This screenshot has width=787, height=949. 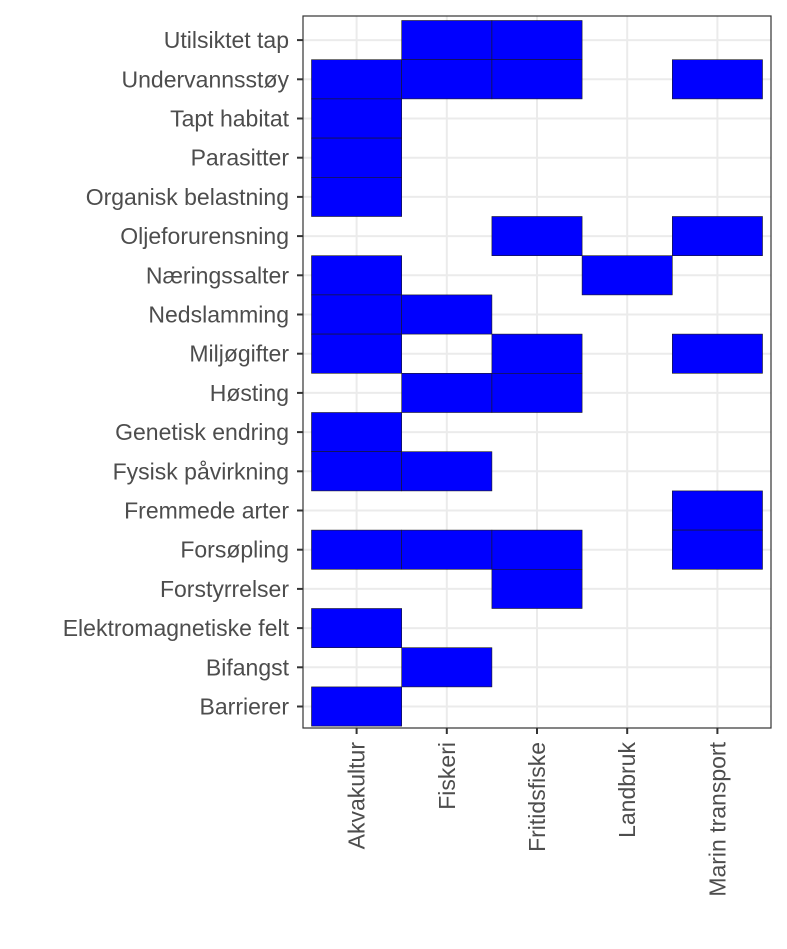 I want to click on x-tick-label: Akvakultur, so click(x=357, y=796).